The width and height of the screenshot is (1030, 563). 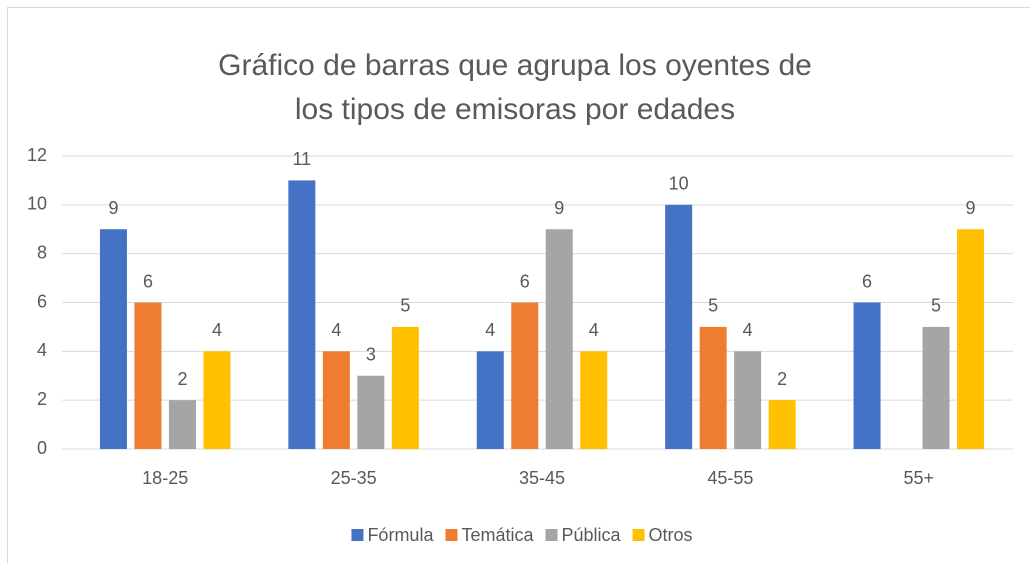 I want to click on y-tick-label: 2, so click(x=42, y=399).